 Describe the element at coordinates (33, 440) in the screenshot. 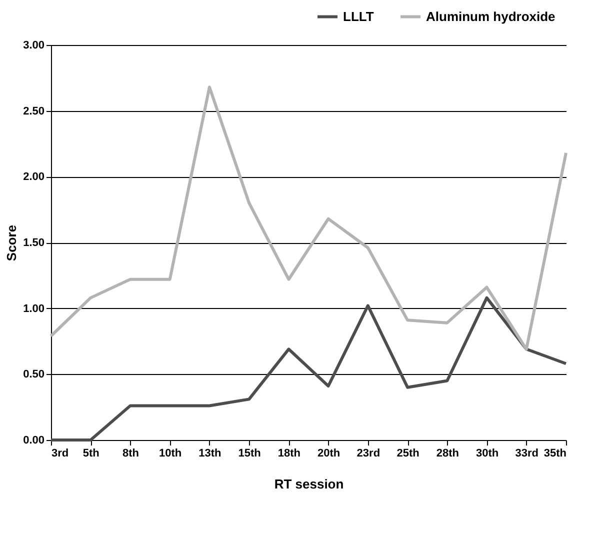

I see `y-tick-label: 0.00` at that location.